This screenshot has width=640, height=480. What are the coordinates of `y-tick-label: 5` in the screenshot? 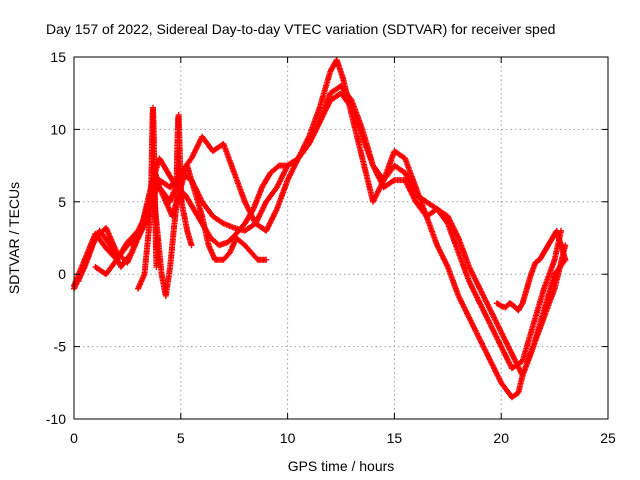 It's located at (62, 202).